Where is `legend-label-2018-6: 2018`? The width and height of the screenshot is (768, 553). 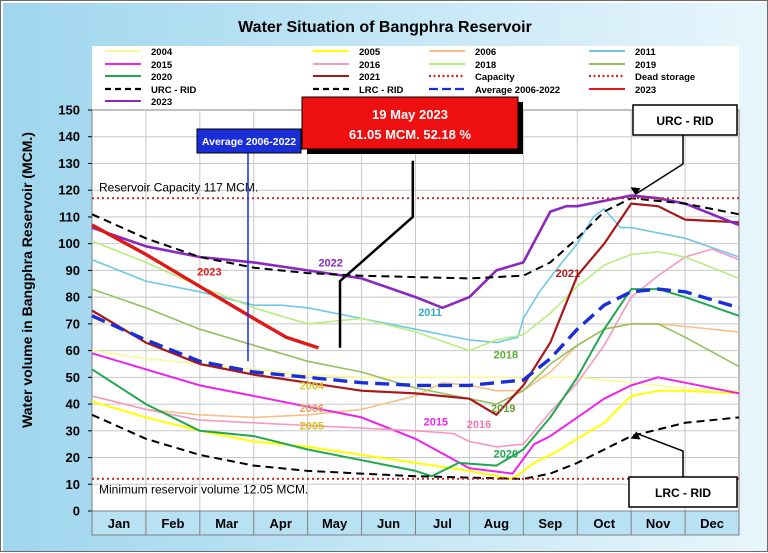
legend-label-2018-6: 2018 is located at coordinates (485, 65).